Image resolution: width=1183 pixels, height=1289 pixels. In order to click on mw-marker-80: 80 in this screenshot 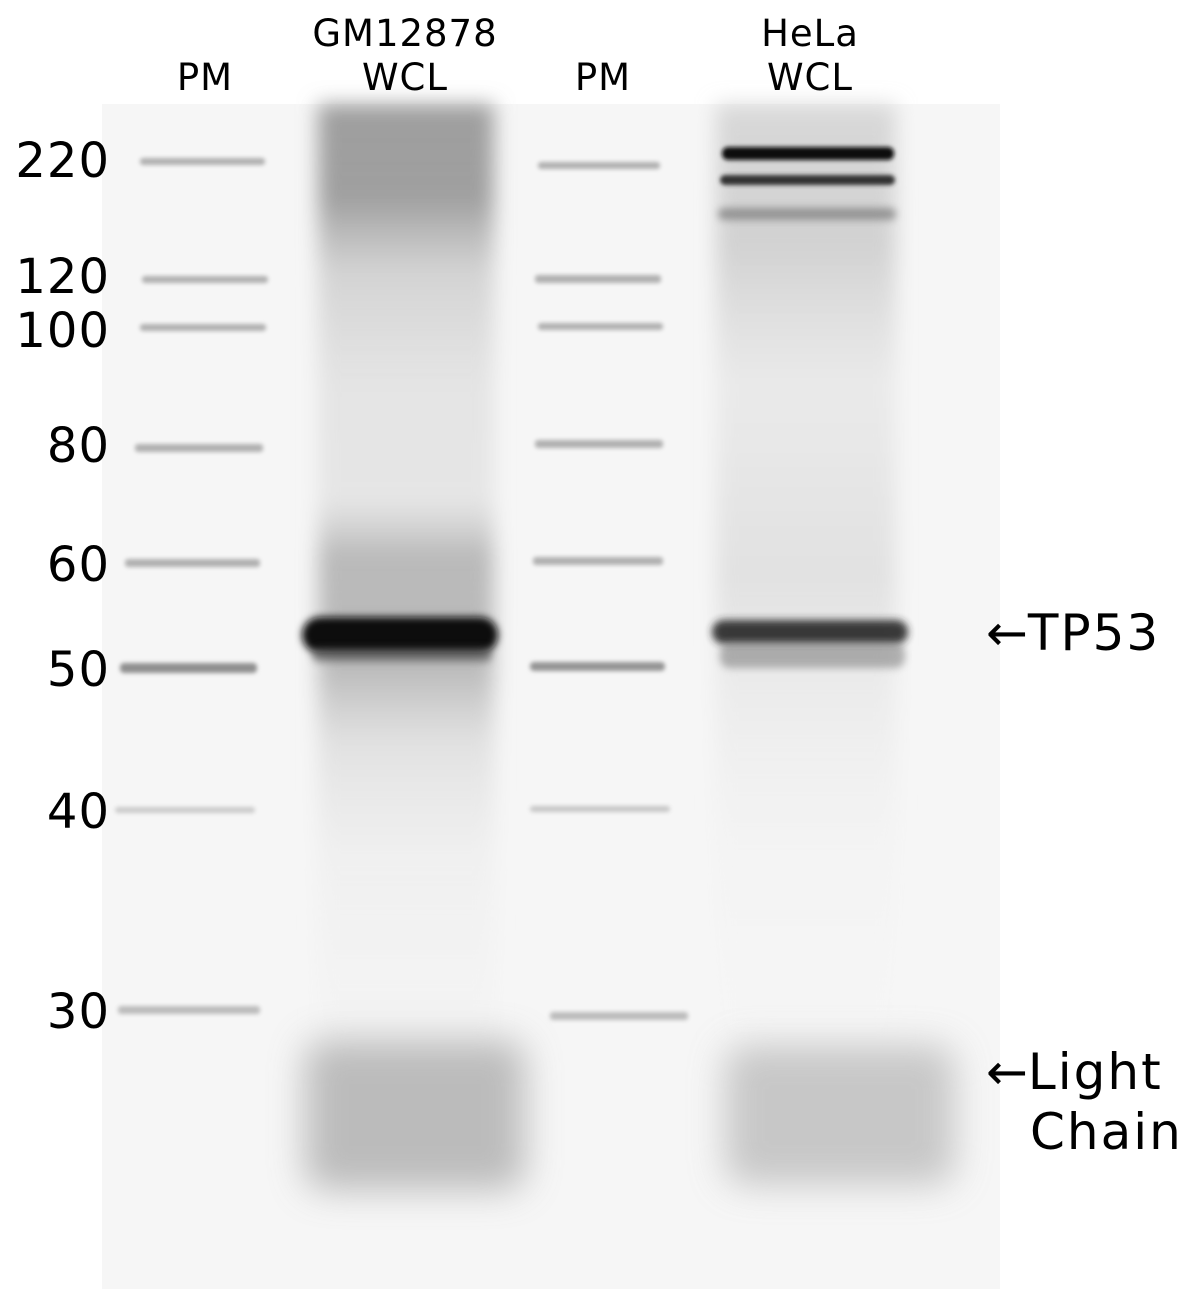, I will do `click(78, 446)`.